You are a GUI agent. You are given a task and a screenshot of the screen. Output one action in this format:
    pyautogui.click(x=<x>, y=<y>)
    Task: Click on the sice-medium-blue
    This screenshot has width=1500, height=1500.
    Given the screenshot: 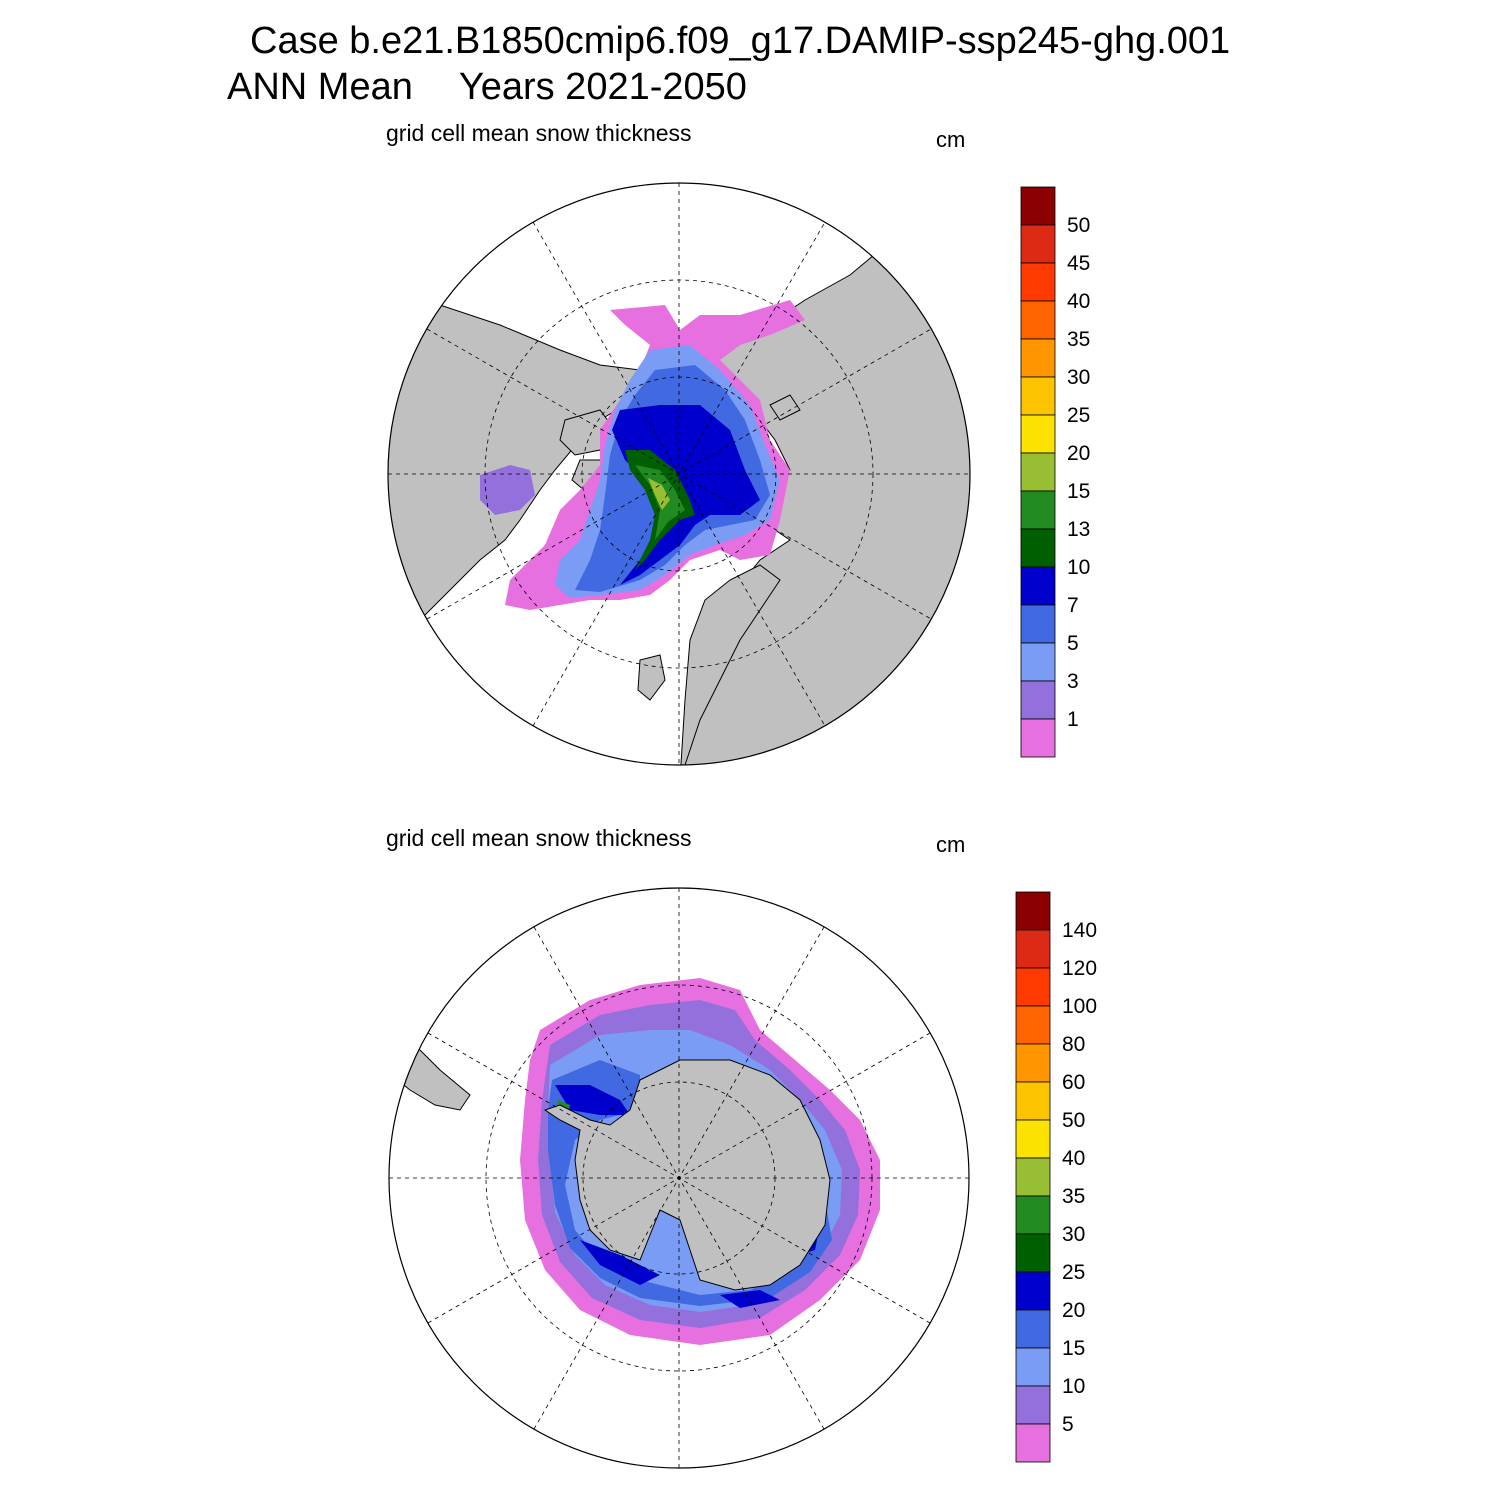 What is the action you would take?
    pyautogui.click(x=690, y=1183)
    